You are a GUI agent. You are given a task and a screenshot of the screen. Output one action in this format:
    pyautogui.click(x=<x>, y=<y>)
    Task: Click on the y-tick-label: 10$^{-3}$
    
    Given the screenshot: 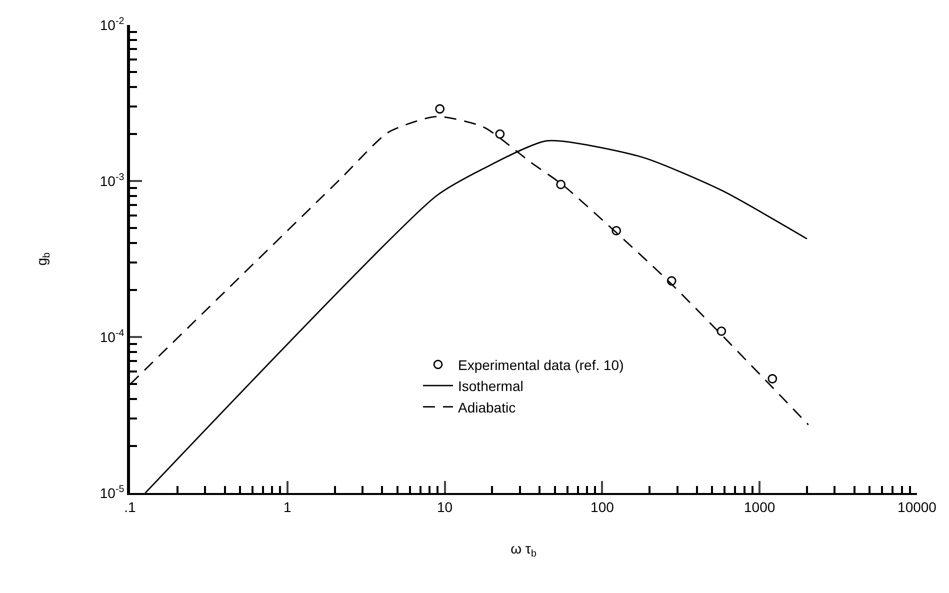 What is the action you would take?
    pyautogui.click(x=112, y=180)
    